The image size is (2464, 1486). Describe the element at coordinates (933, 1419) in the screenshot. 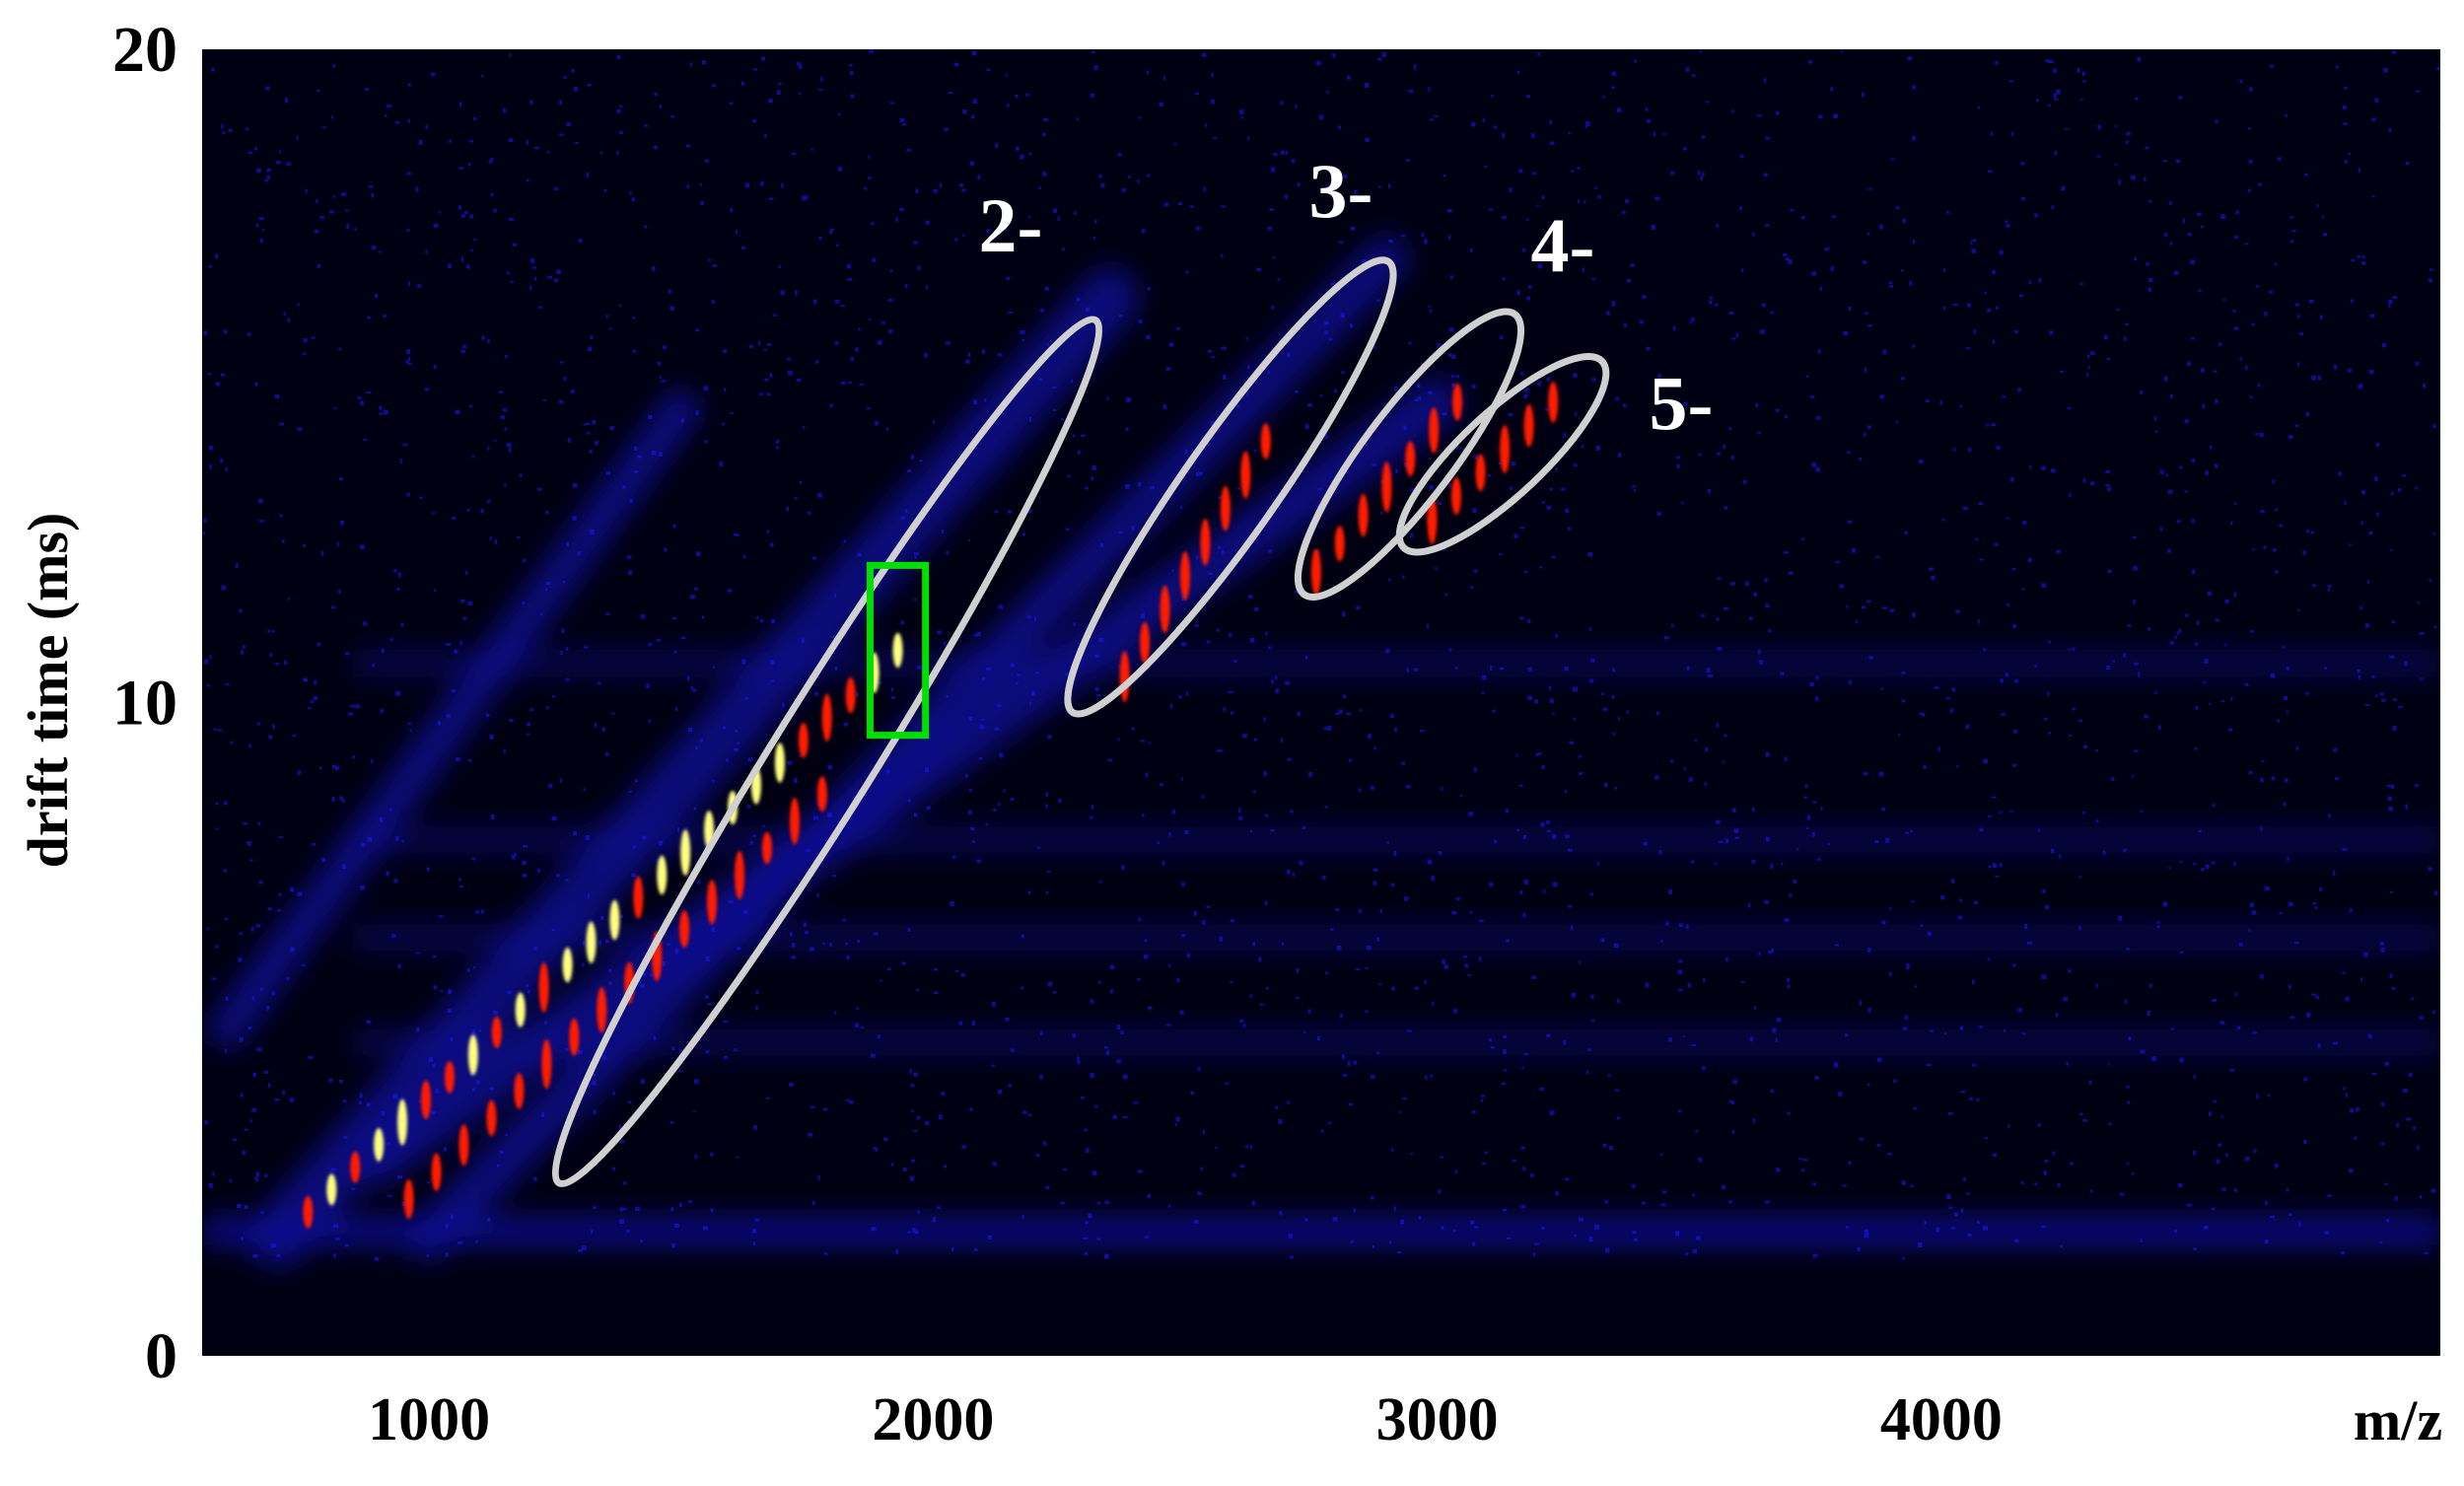

I see `x-tick-label: 2000` at that location.